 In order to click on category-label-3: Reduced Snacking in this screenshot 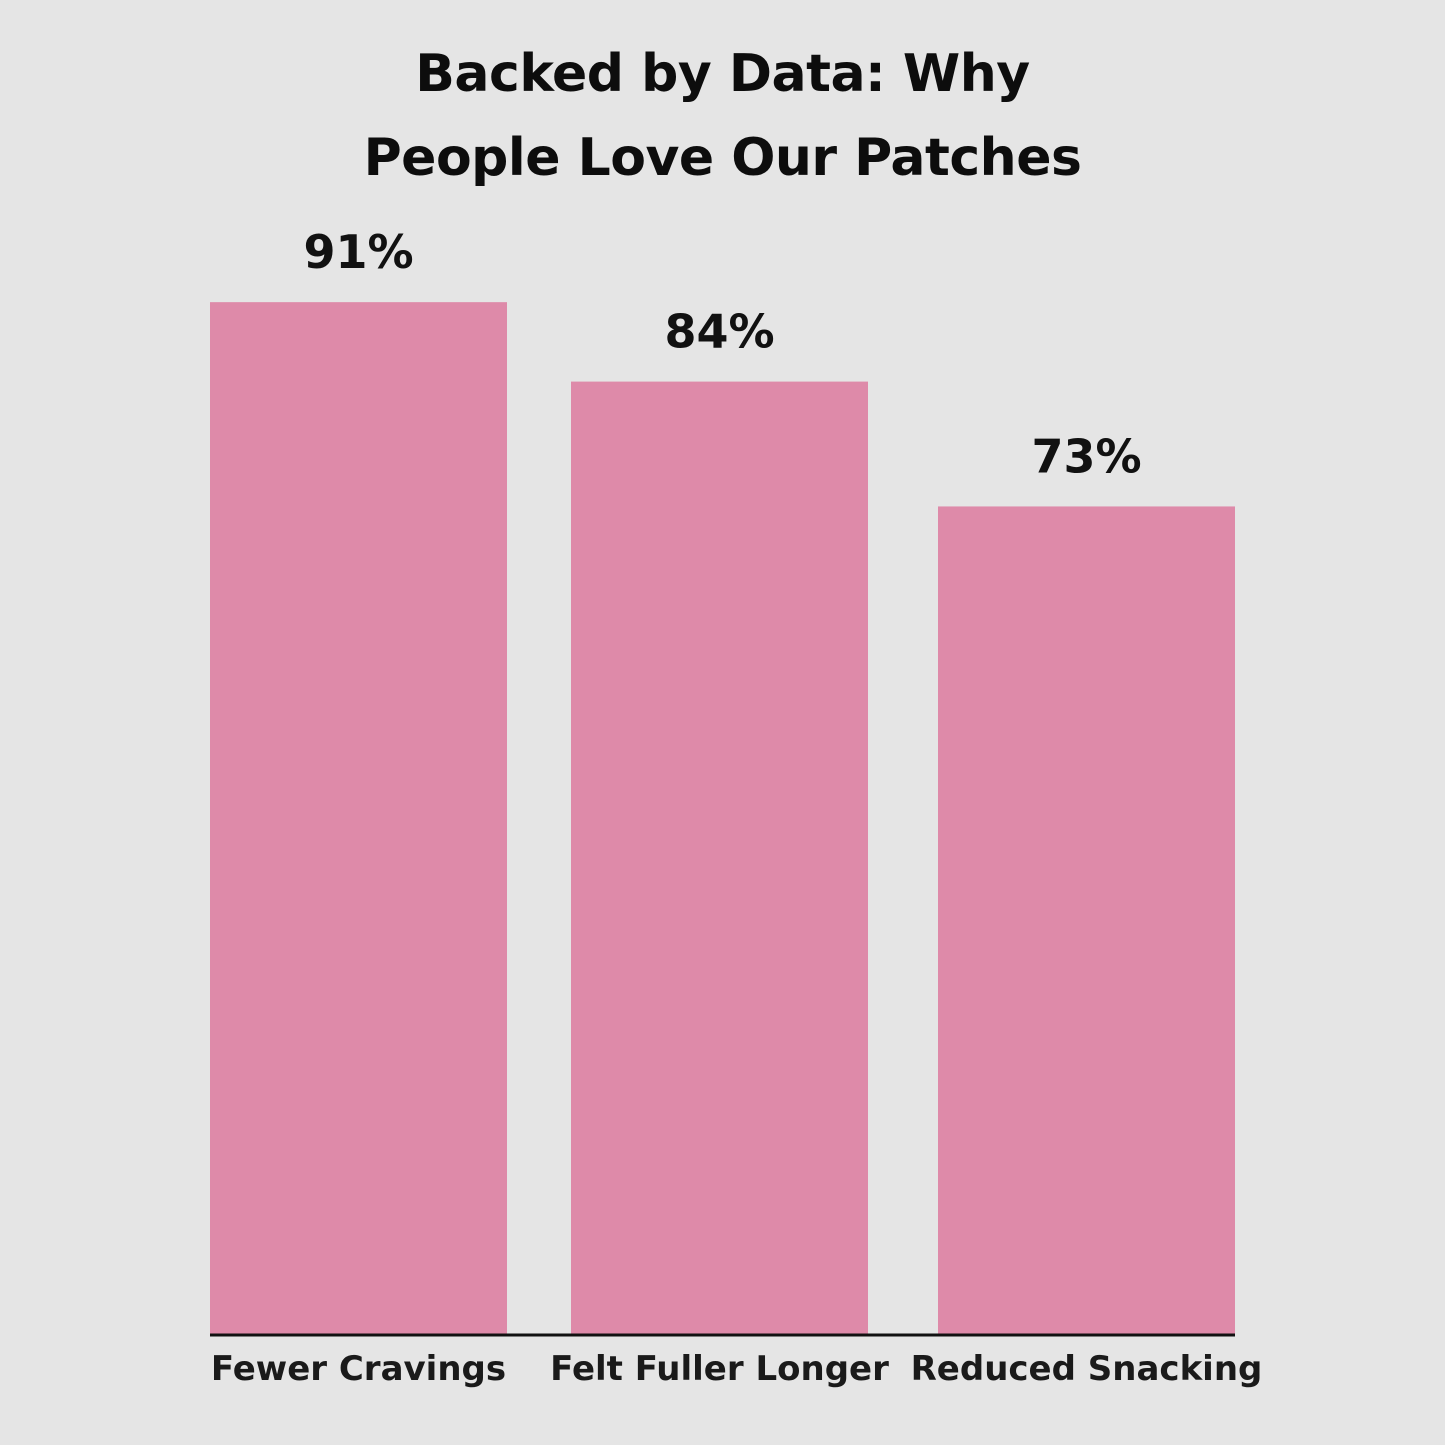, I will do `click(1087, 1369)`.